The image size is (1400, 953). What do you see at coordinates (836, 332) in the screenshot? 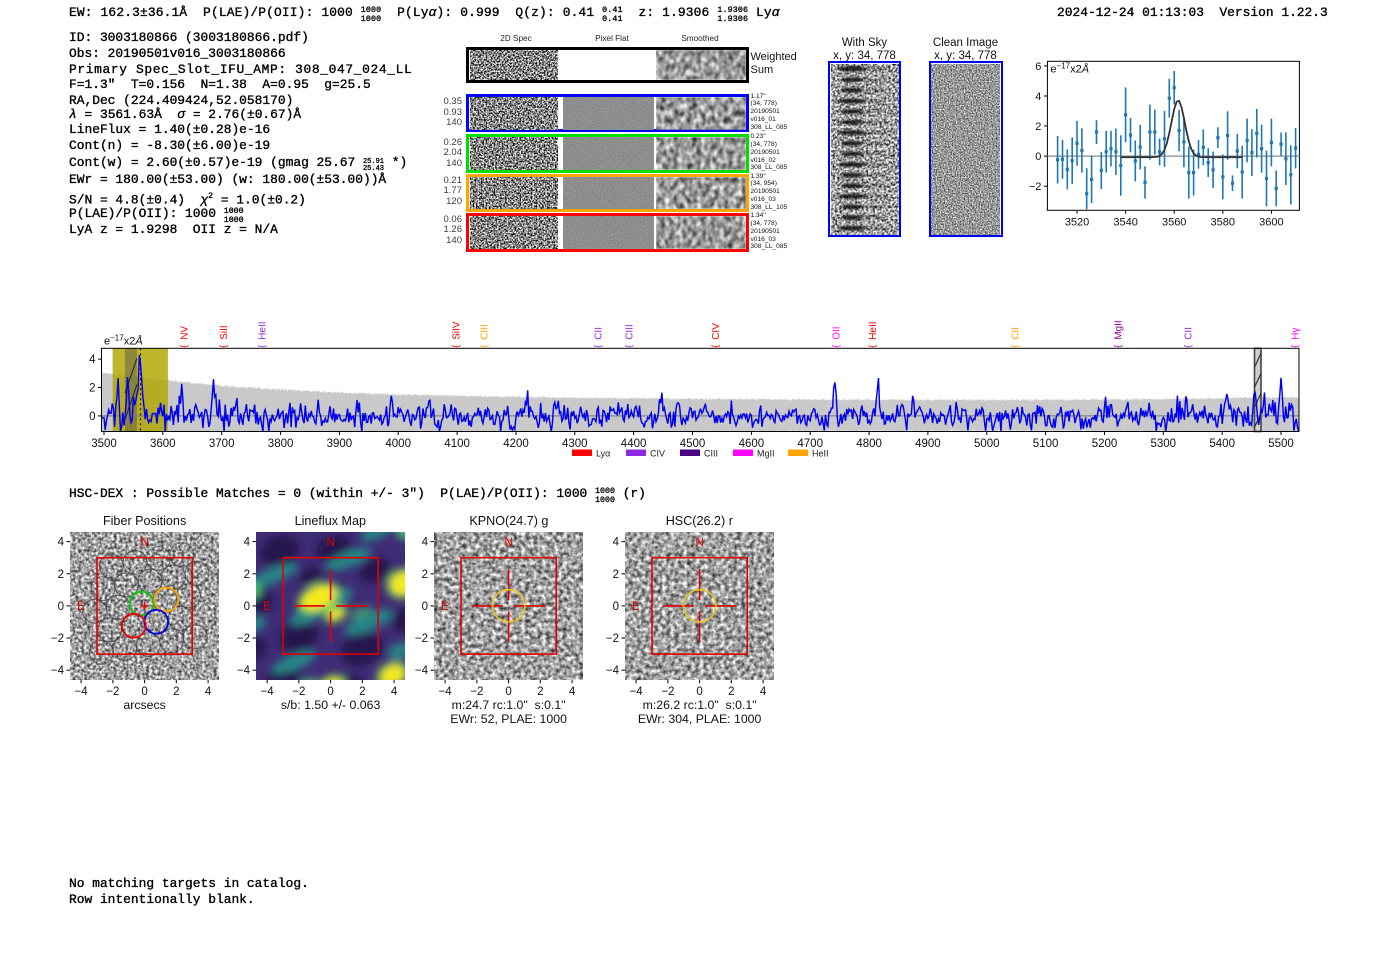
I see `svg-text: OII` at bounding box center [836, 332].